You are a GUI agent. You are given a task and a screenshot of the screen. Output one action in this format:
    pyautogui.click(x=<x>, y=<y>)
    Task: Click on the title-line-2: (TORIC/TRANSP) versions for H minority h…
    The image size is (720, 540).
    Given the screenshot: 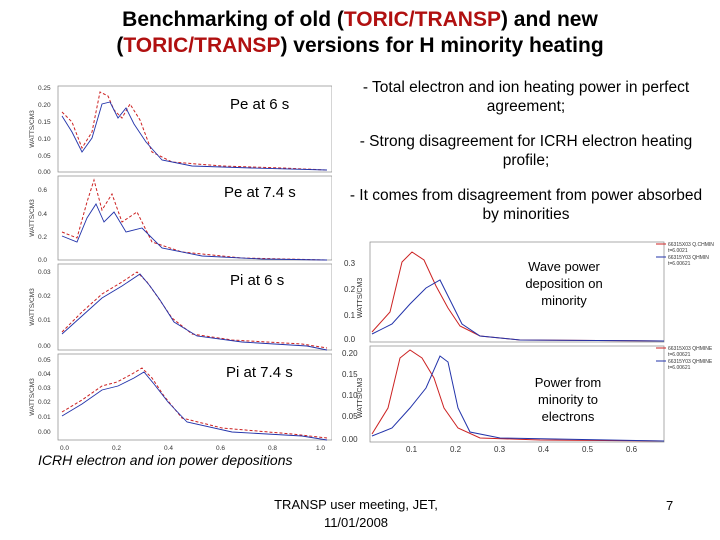 What is the action you would take?
    pyautogui.click(x=360, y=45)
    